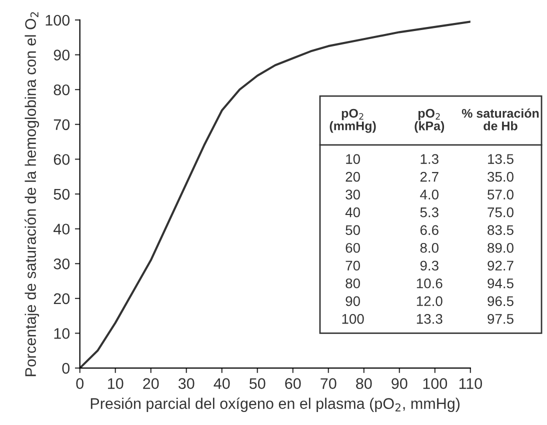 This screenshot has width=547, height=425. What do you see at coordinates (353, 247) in the screenshot?
I see `annotation: 60` at bounding box center [353, 247].